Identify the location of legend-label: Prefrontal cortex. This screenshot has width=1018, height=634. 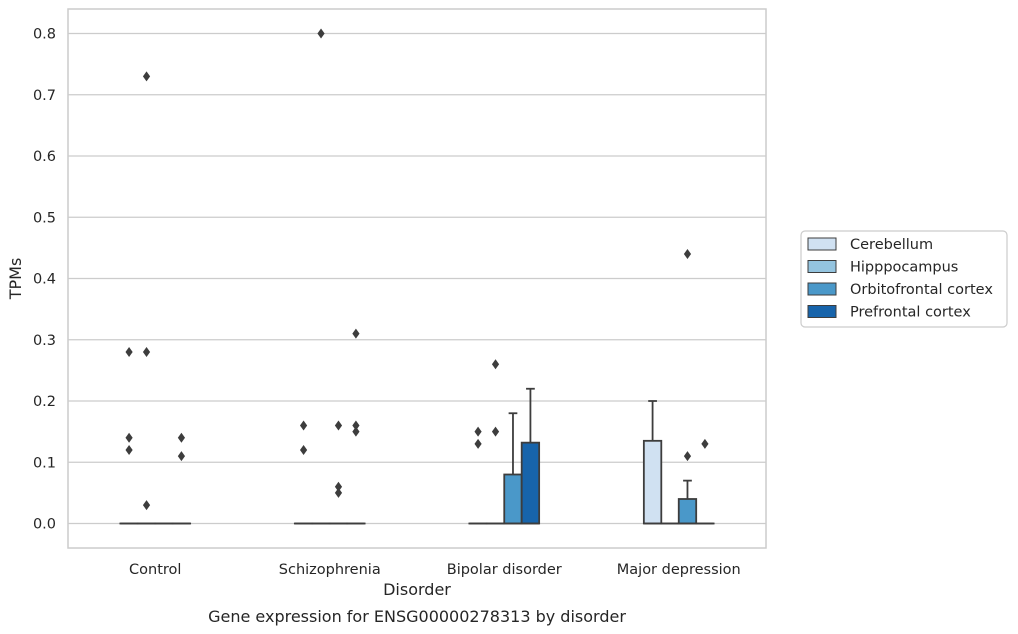
(910, 313).